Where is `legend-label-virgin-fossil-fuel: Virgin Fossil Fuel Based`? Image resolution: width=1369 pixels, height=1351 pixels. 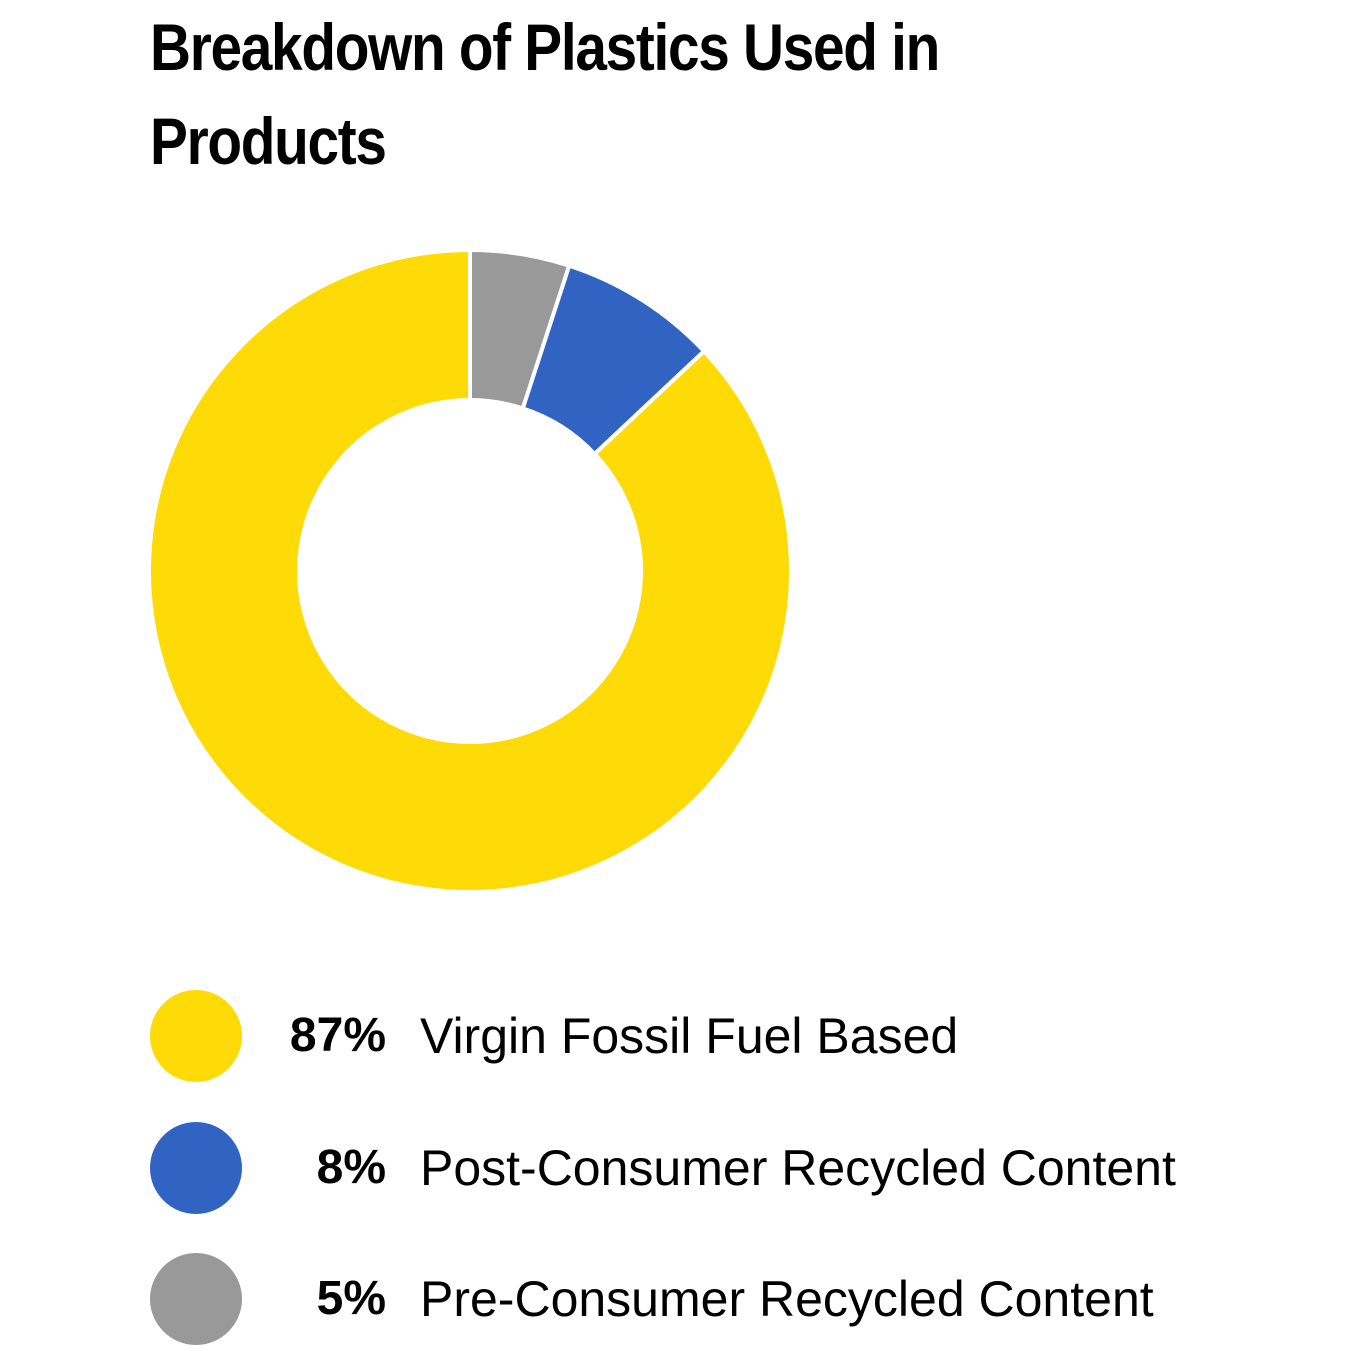
legend-label-virgin-fossil-fuel: Virgin Fossil Fuel Based is located at coordinates (689, 1036).